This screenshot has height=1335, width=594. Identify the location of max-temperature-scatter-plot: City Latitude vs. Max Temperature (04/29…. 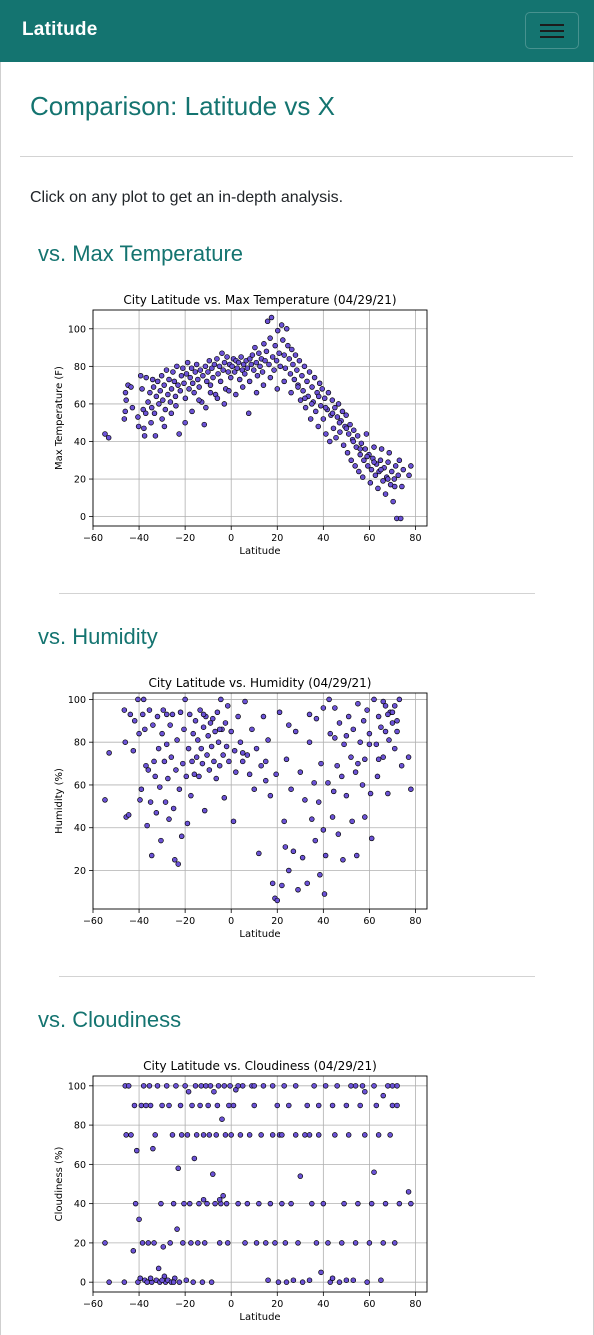
(240, 423).